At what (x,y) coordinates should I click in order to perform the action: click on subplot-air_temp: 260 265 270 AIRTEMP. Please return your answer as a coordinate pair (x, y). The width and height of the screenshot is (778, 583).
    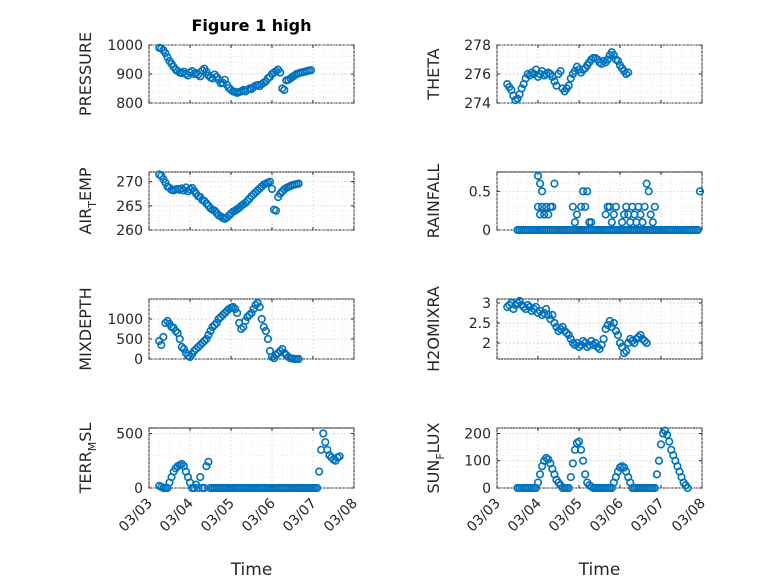
    Looking at the image, I should click on (215, 203).